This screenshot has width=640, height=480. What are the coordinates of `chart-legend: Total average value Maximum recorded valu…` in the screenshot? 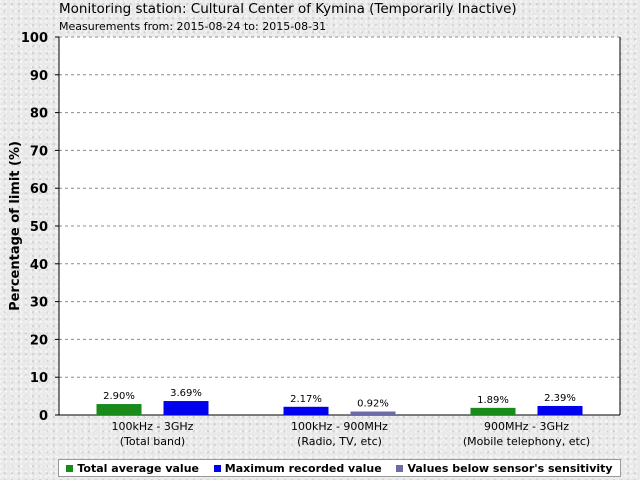 It's located at (339, 468).